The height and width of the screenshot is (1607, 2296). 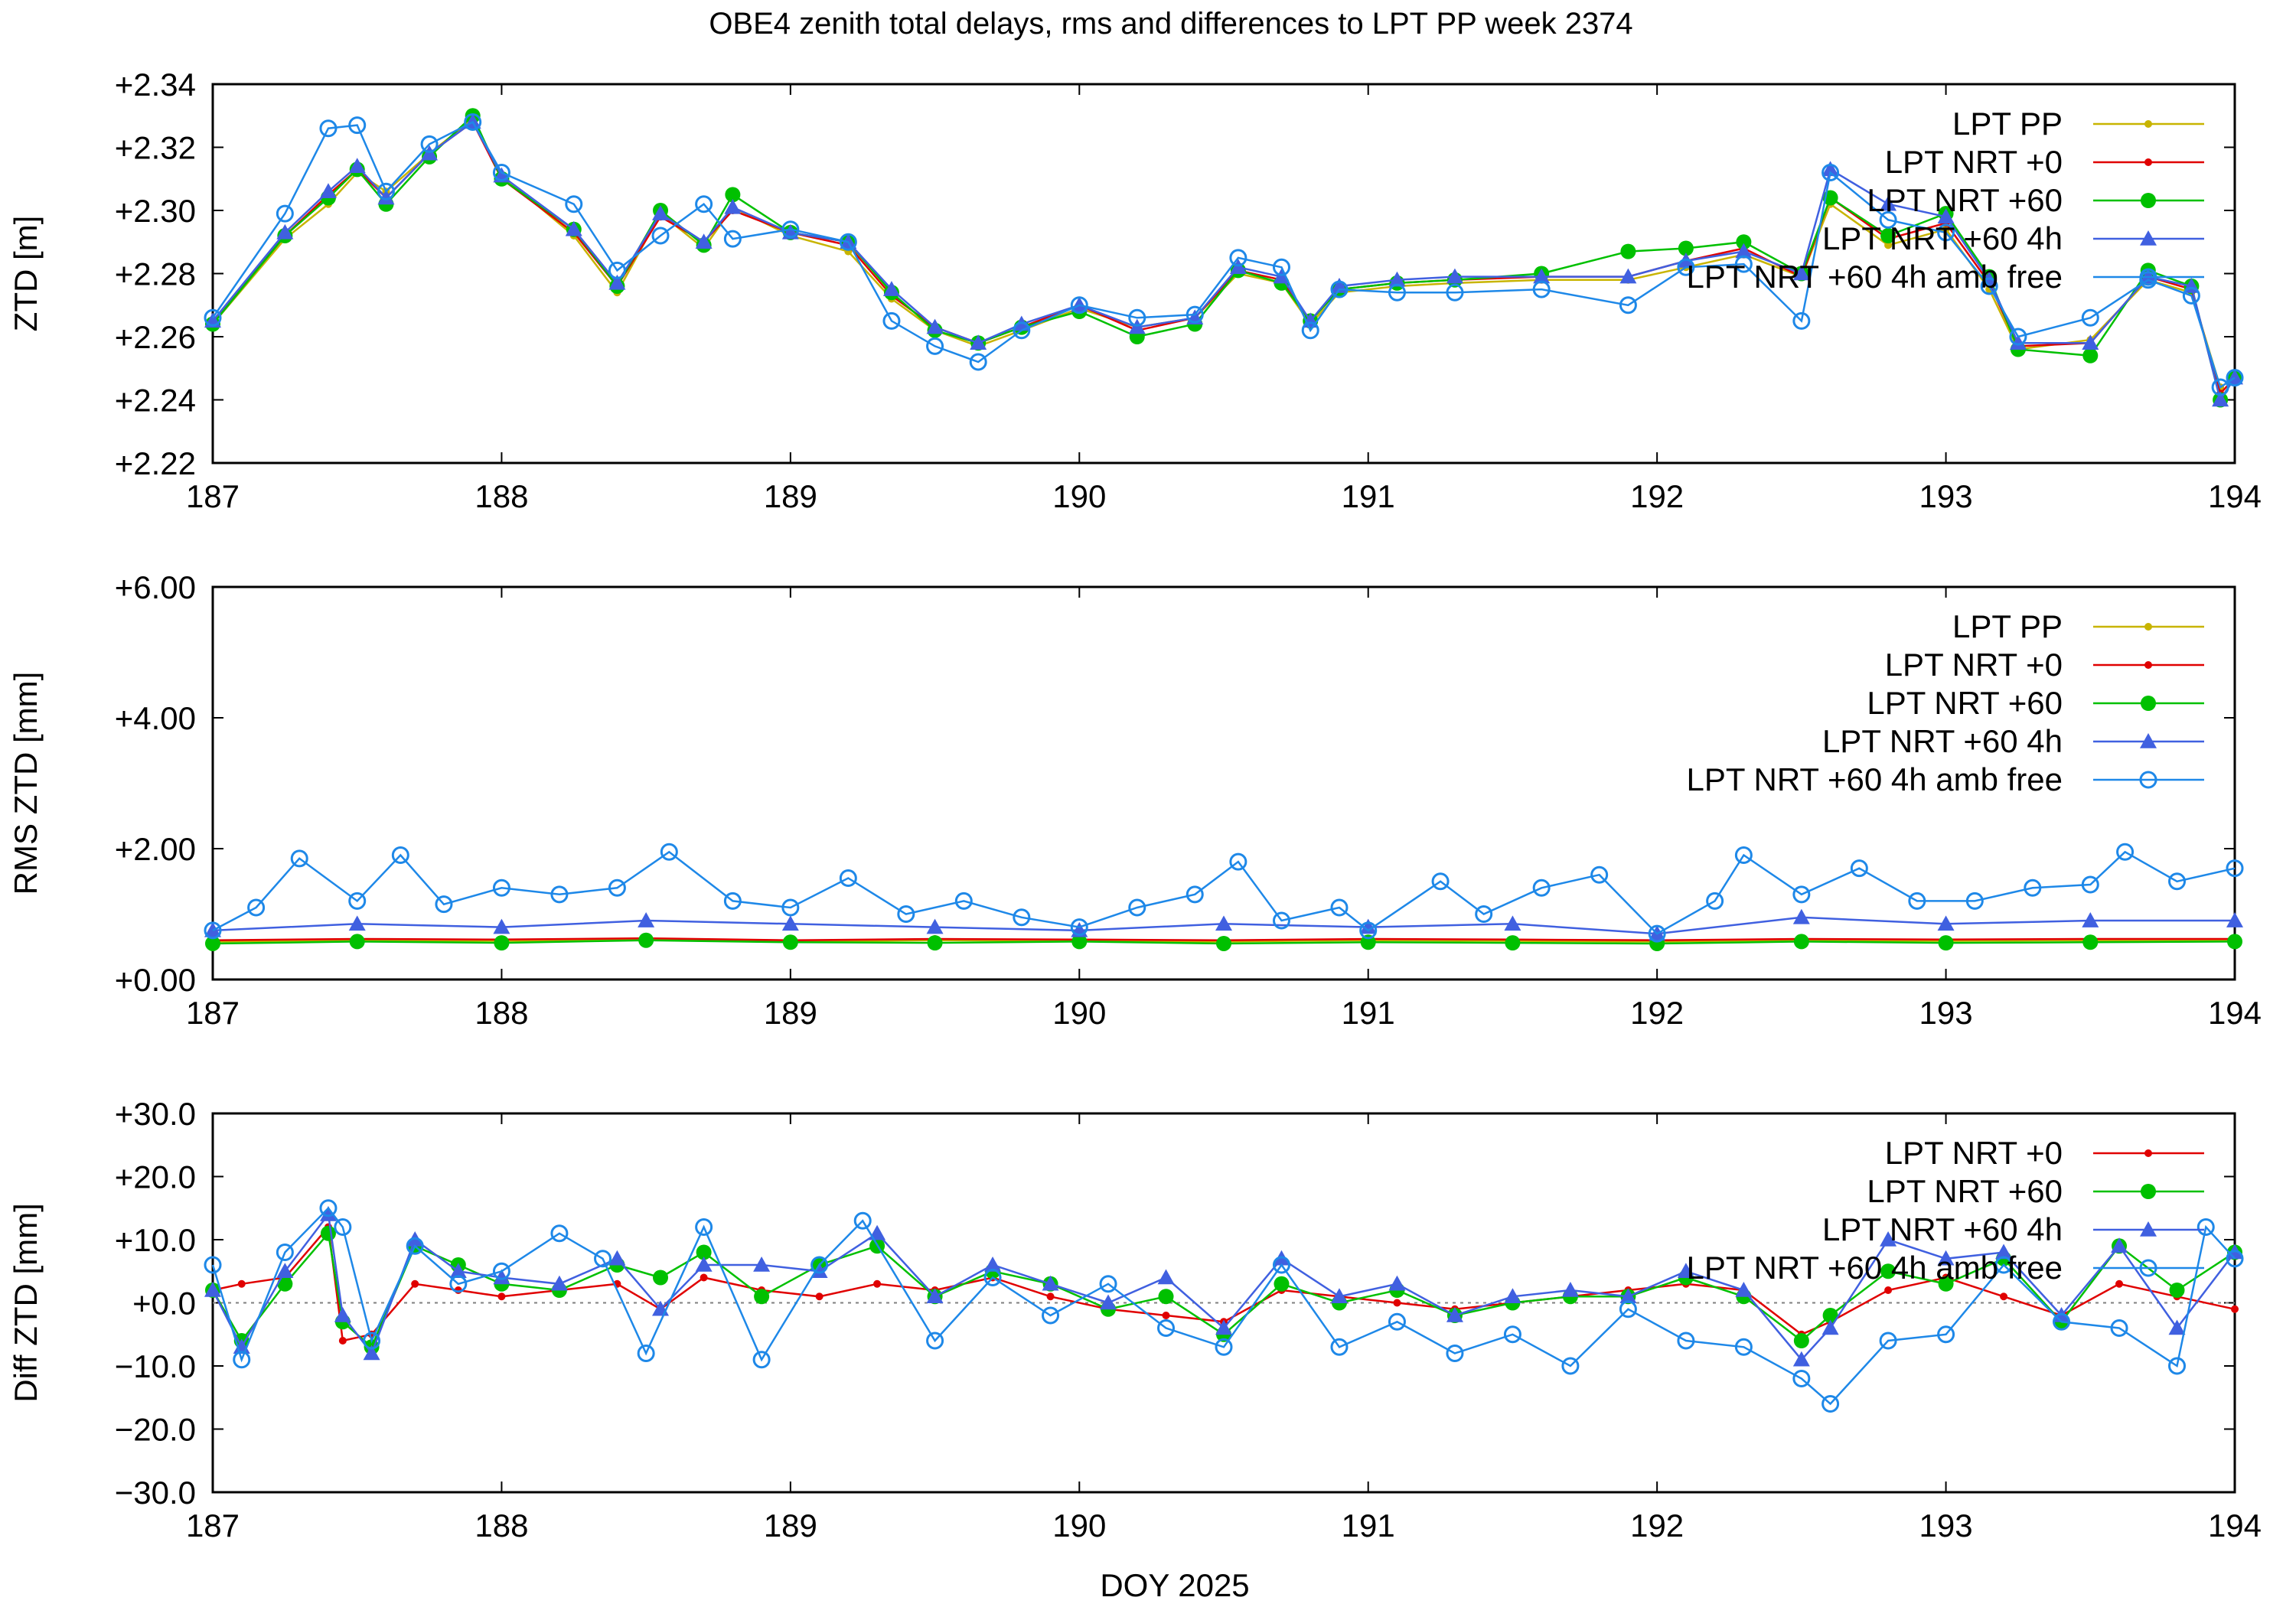 What do you see at coordinates (1875, 779) in the screenshot?
I see `legend-label: LPT NRT +60 4h amb free` at bounding box center [1875, 779].